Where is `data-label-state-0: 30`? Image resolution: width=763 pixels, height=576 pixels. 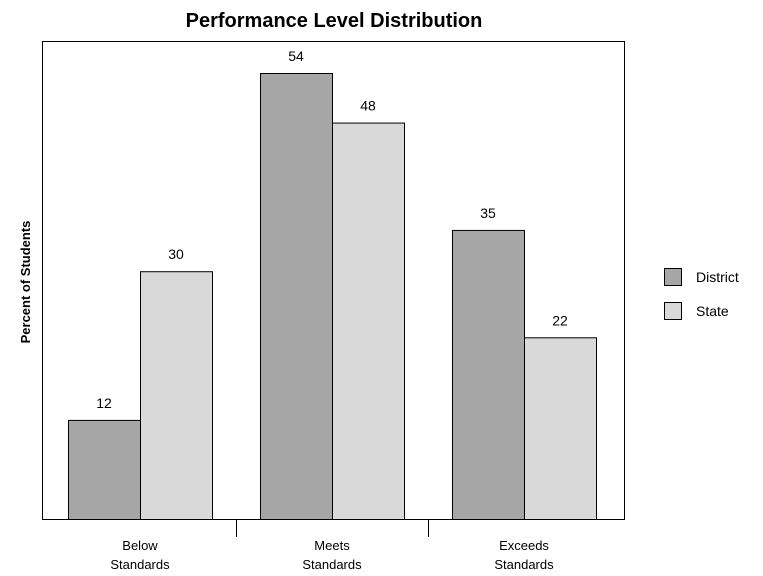 data-label-state-0: 30 is located at coordinates (176, 254).